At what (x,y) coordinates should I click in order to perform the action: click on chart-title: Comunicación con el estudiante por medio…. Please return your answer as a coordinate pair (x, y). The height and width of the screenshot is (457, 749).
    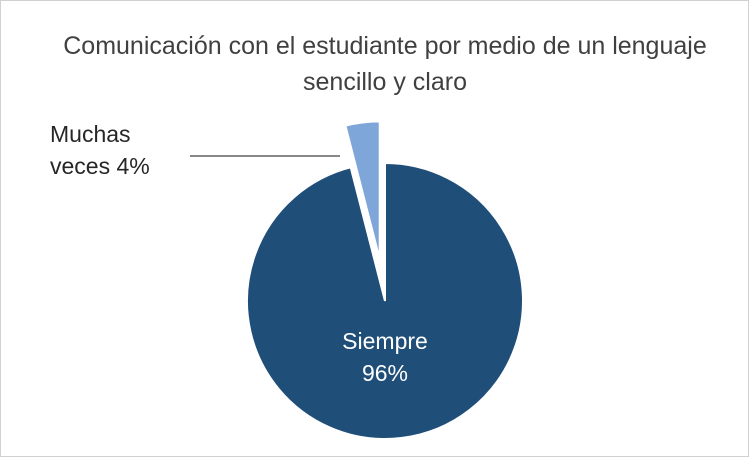
    Looking at the image, I should click on (385, 64).